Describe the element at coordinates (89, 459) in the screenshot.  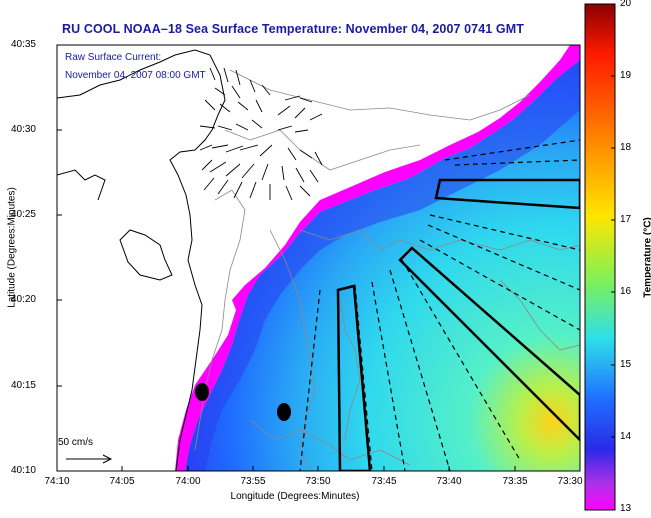
I see `current-scale-arrow` at that location.